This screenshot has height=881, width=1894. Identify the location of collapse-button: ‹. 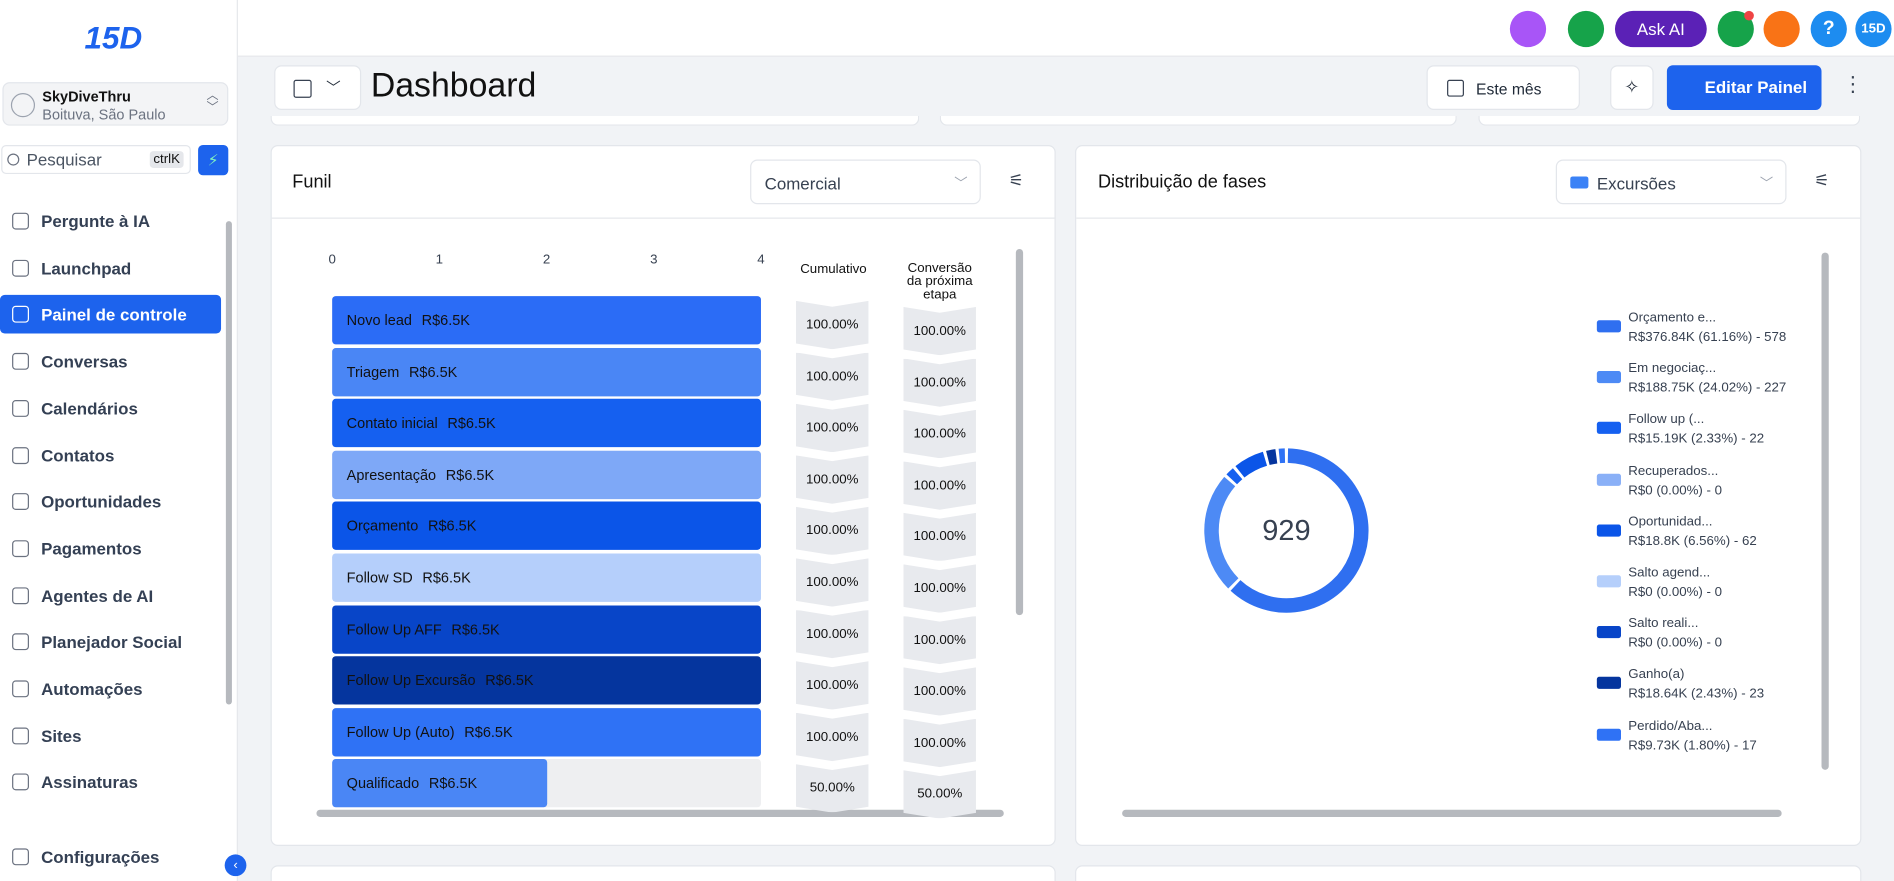
(235, 865).